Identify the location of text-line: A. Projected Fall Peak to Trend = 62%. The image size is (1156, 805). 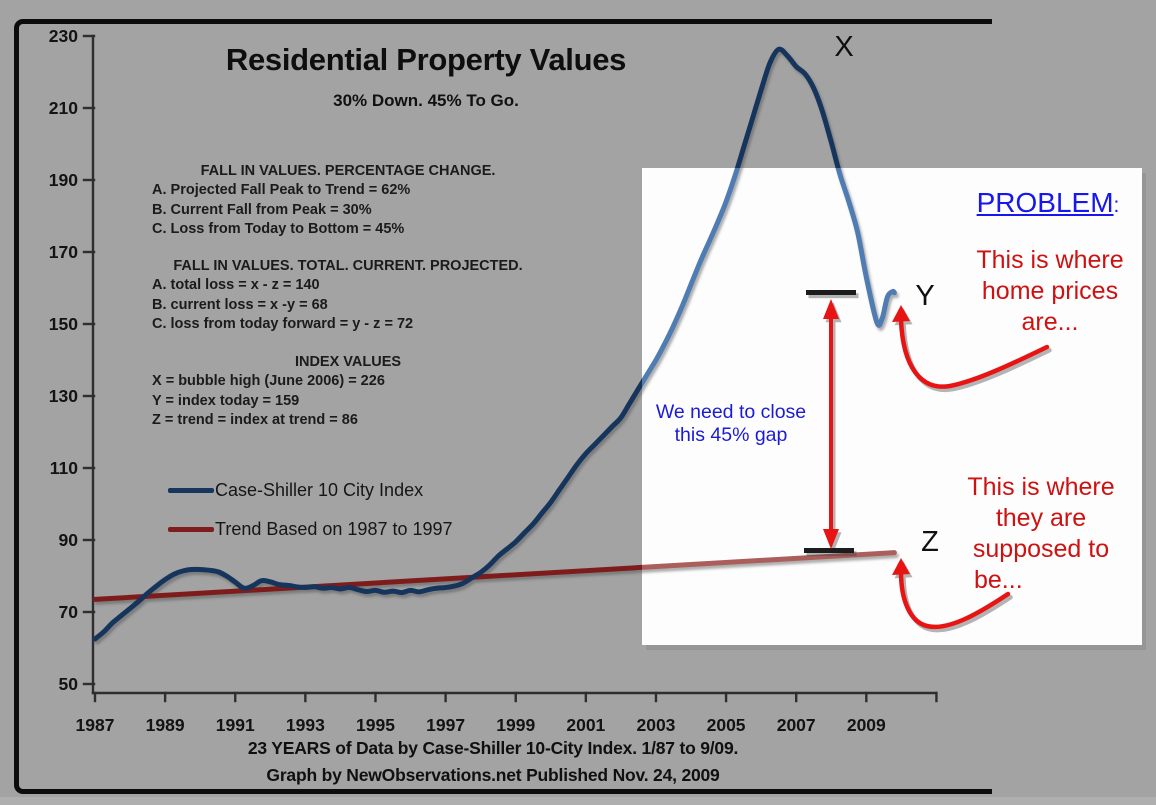
(281, 190).